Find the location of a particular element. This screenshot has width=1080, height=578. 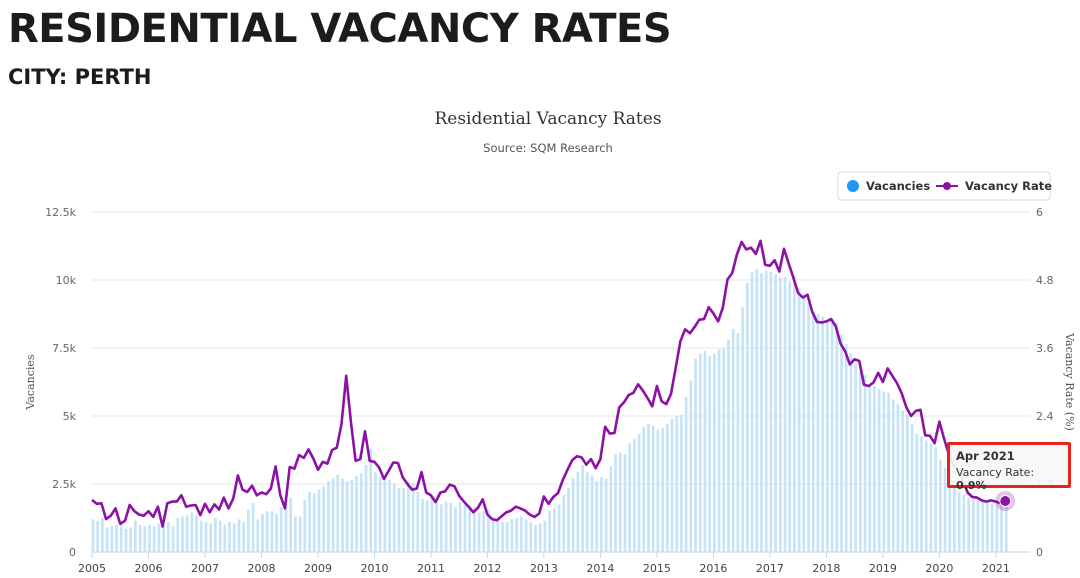

legend-vacancies-label: Vacancies is located at coordinates (898, 186).